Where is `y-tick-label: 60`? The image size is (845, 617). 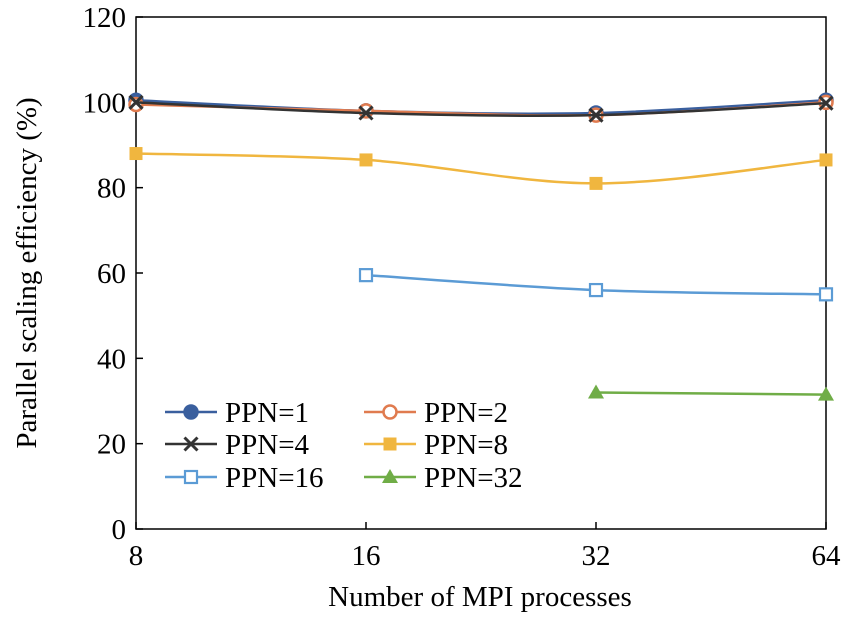 y-tick-label: 60 is located at coordinates (111, 274).